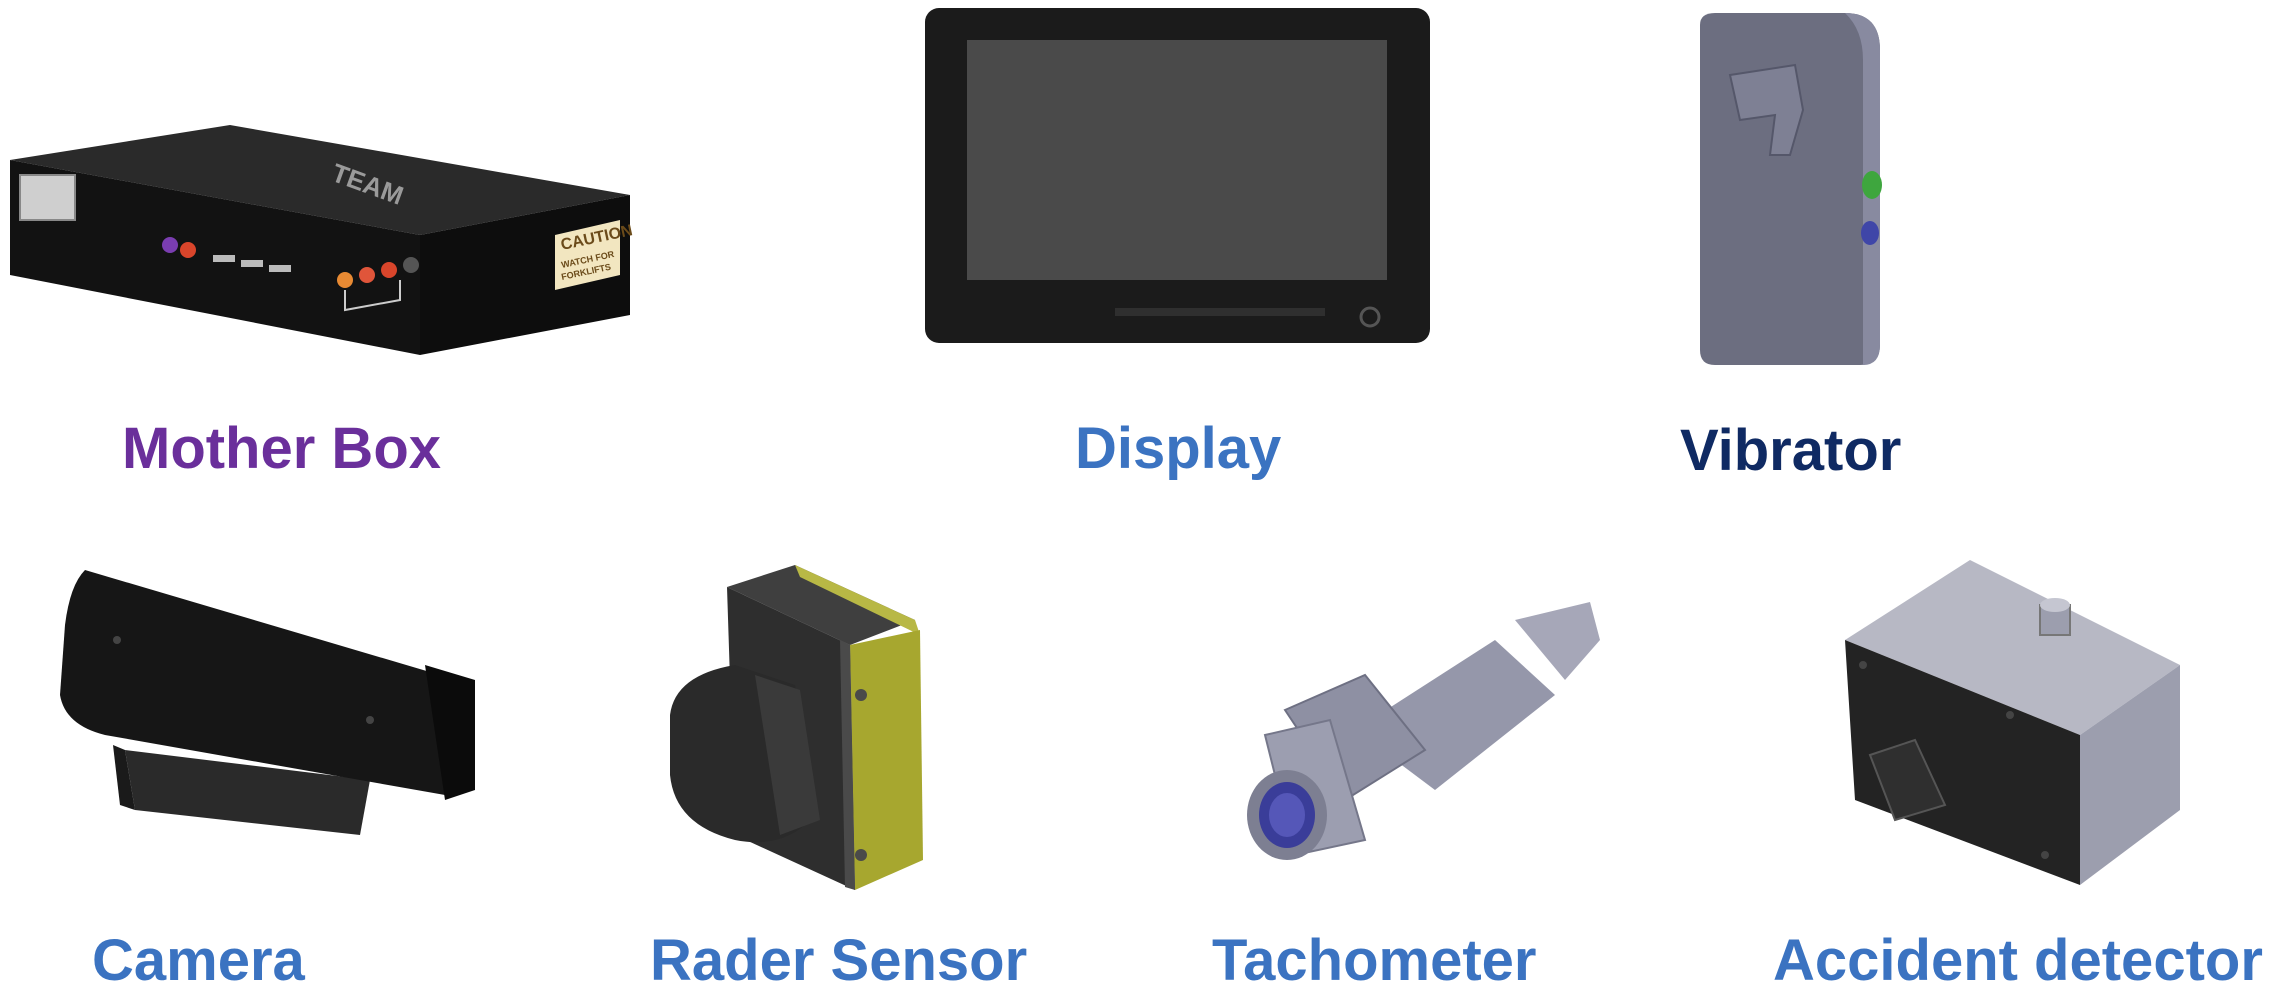  What do you see at coordinates (2018, 960) in the screenshot?
I see `accident-detector-label: Accident detector` at bounding box center [2018, 960].